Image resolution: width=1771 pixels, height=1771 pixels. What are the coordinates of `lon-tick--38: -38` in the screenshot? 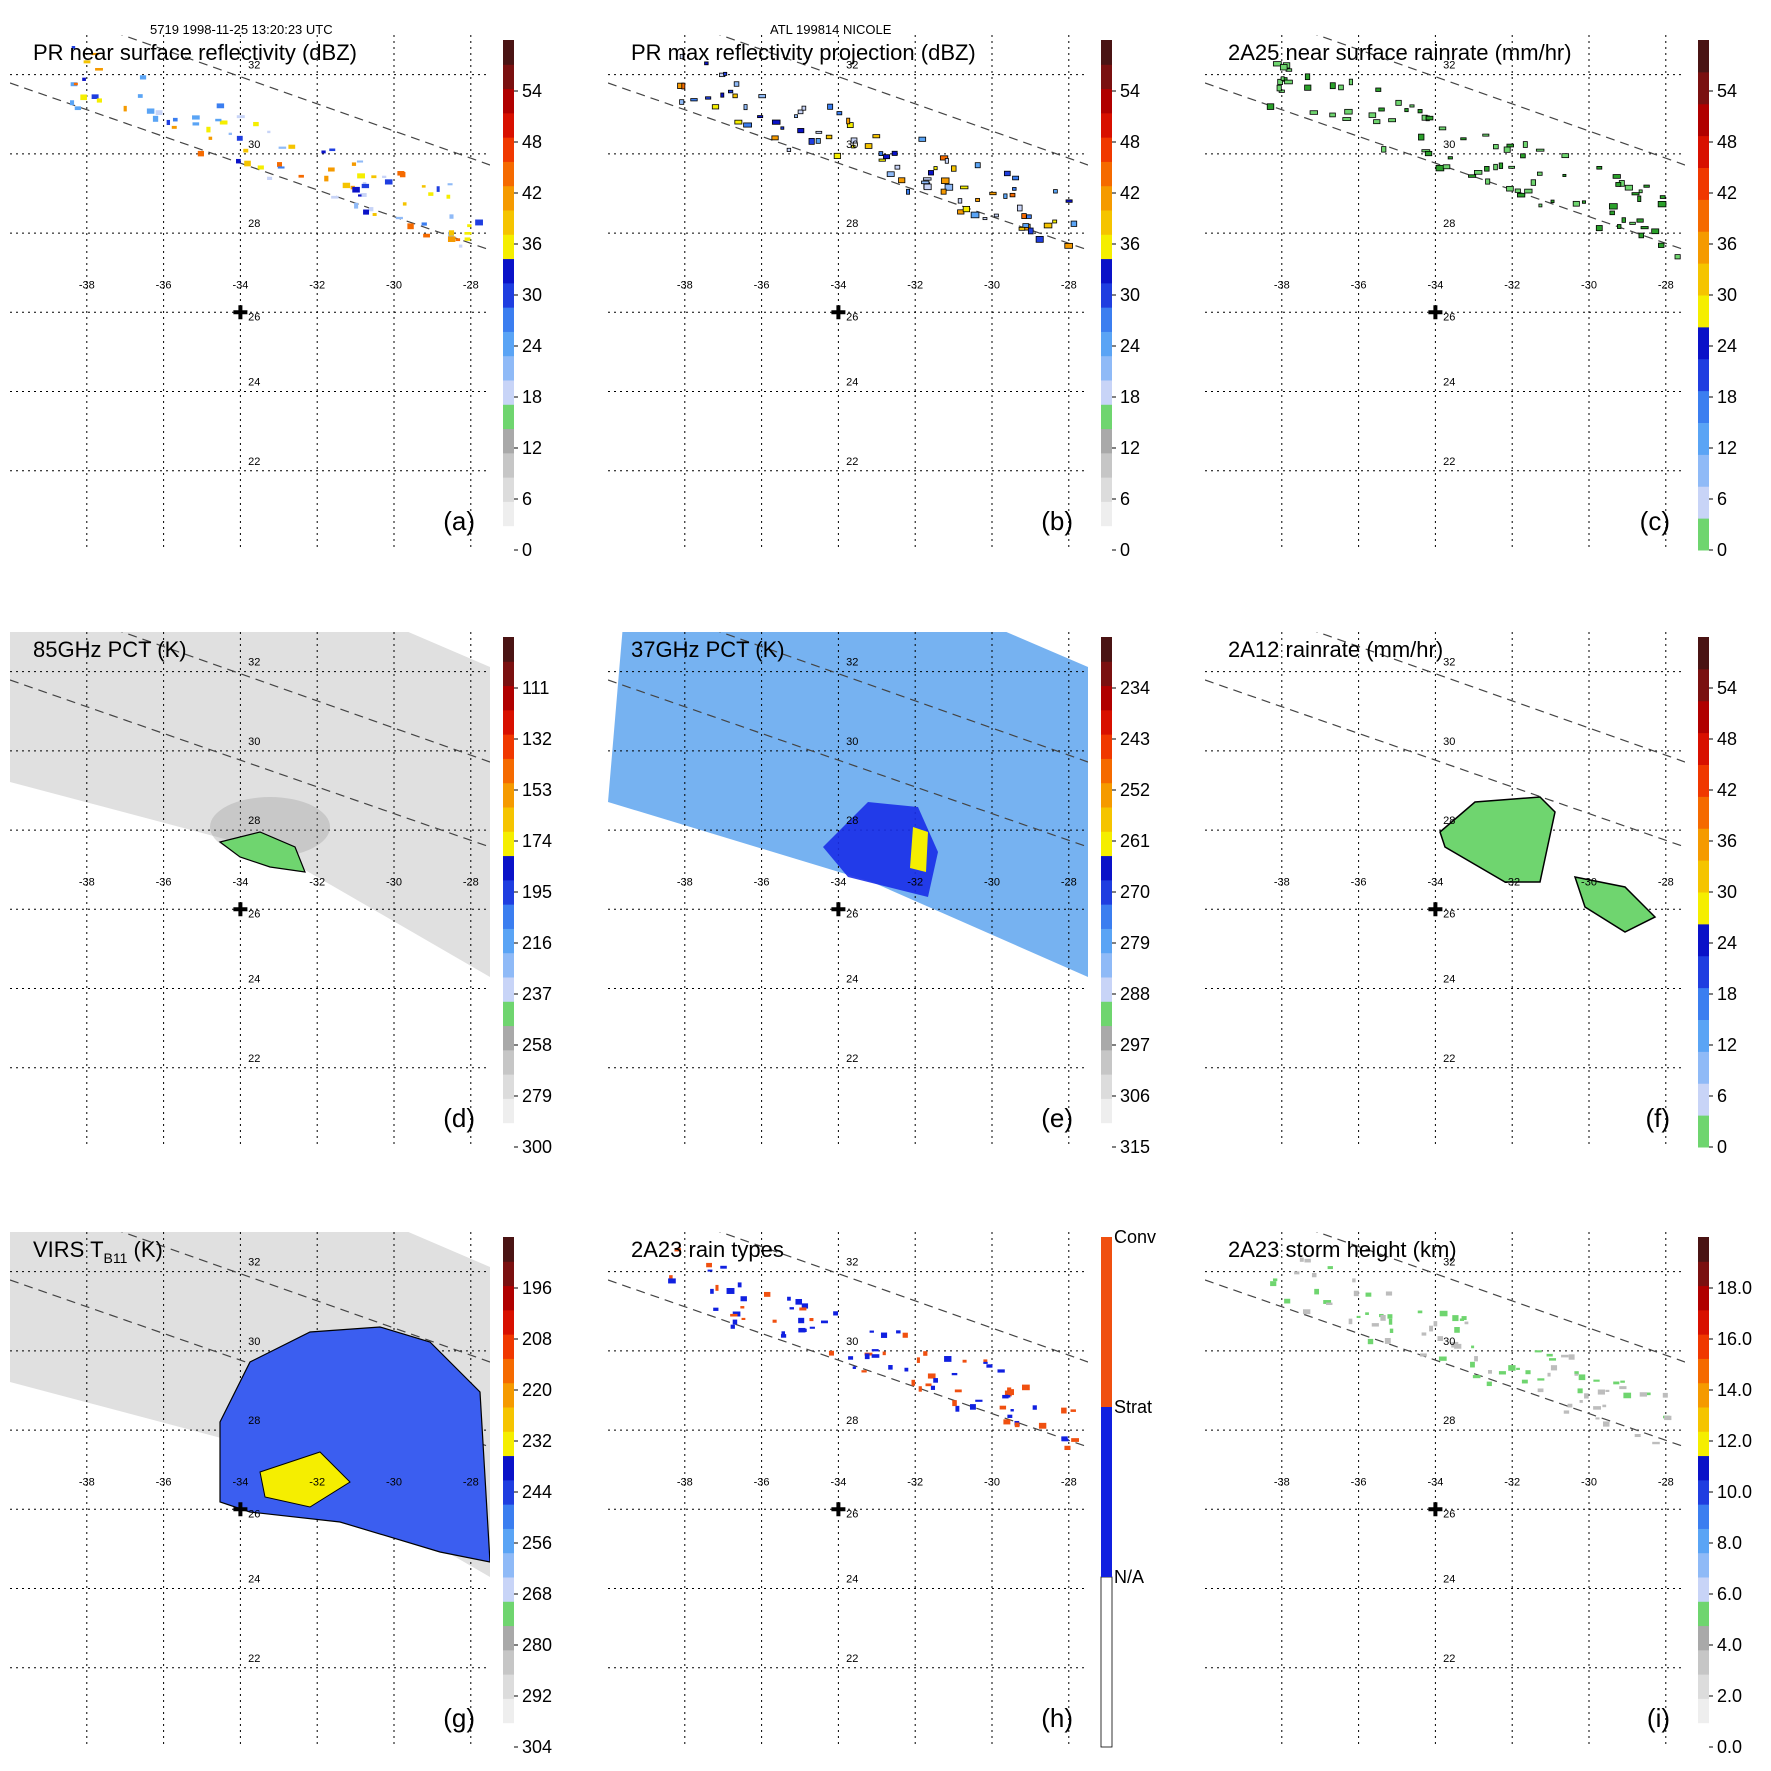 It's located at (685, 286).